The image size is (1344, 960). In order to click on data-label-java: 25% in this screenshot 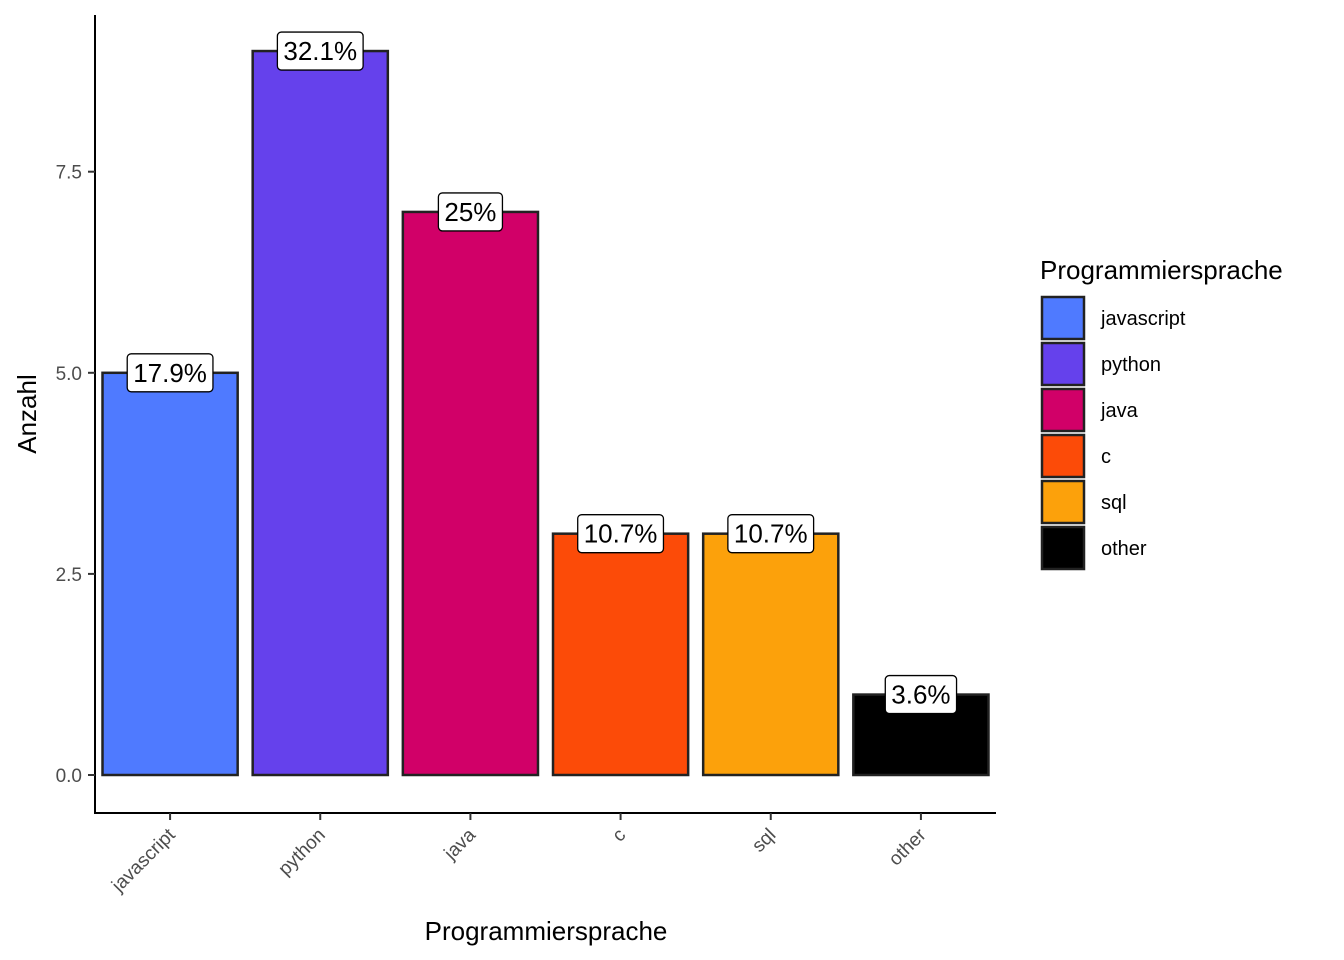, I will do `click(470, 212)`.